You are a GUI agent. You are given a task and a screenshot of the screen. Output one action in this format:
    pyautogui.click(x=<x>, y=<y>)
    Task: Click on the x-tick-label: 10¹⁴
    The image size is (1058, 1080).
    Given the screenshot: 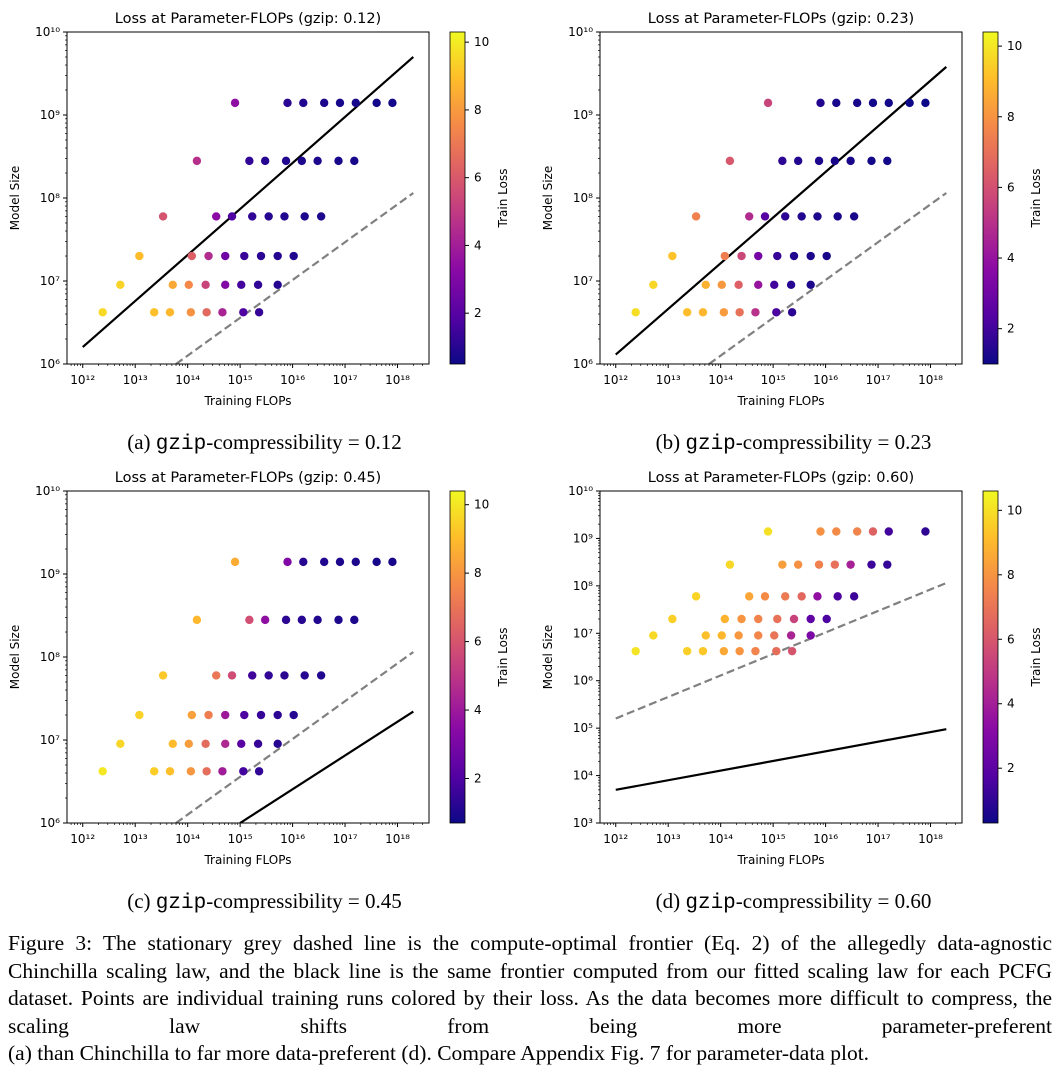 What is the action you would take?
    pyautogui.click(x=720, y=380)
    